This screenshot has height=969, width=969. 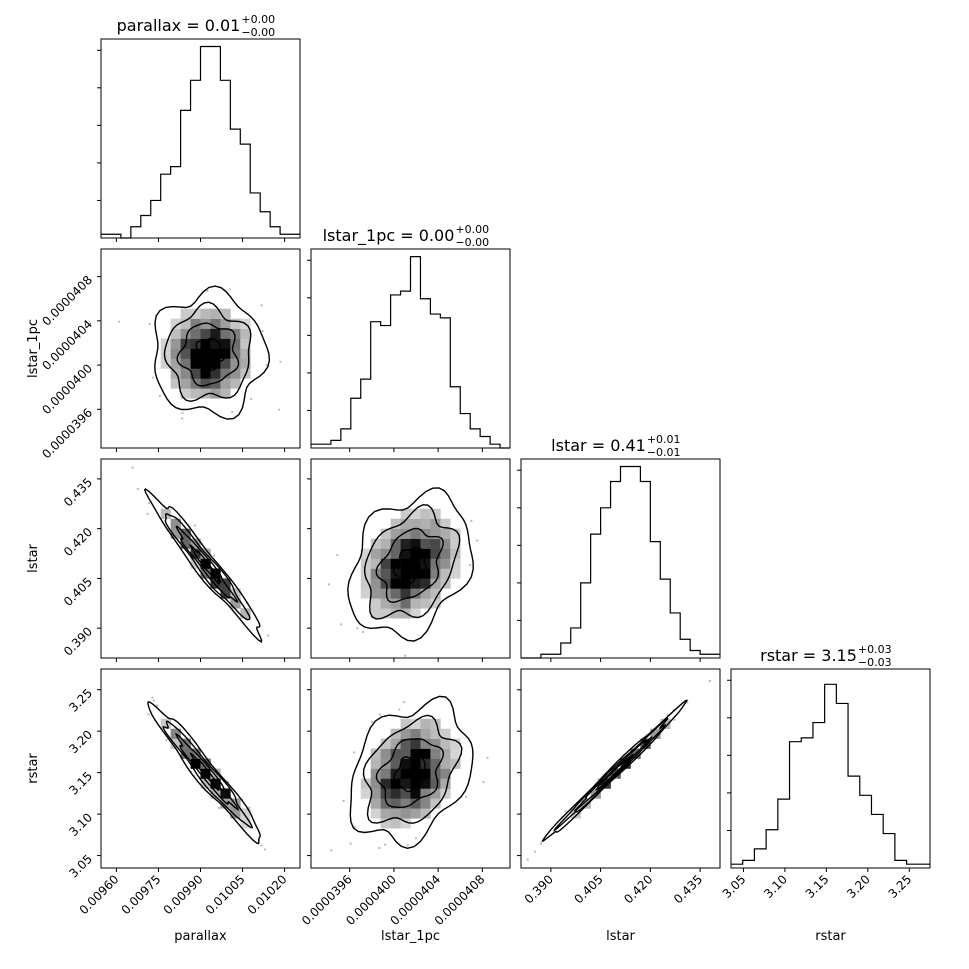 What do you see at coordinates (664, 439) in the screenshot?
I see `title-upper-error: +0.01` at bounding box center [664, 439].